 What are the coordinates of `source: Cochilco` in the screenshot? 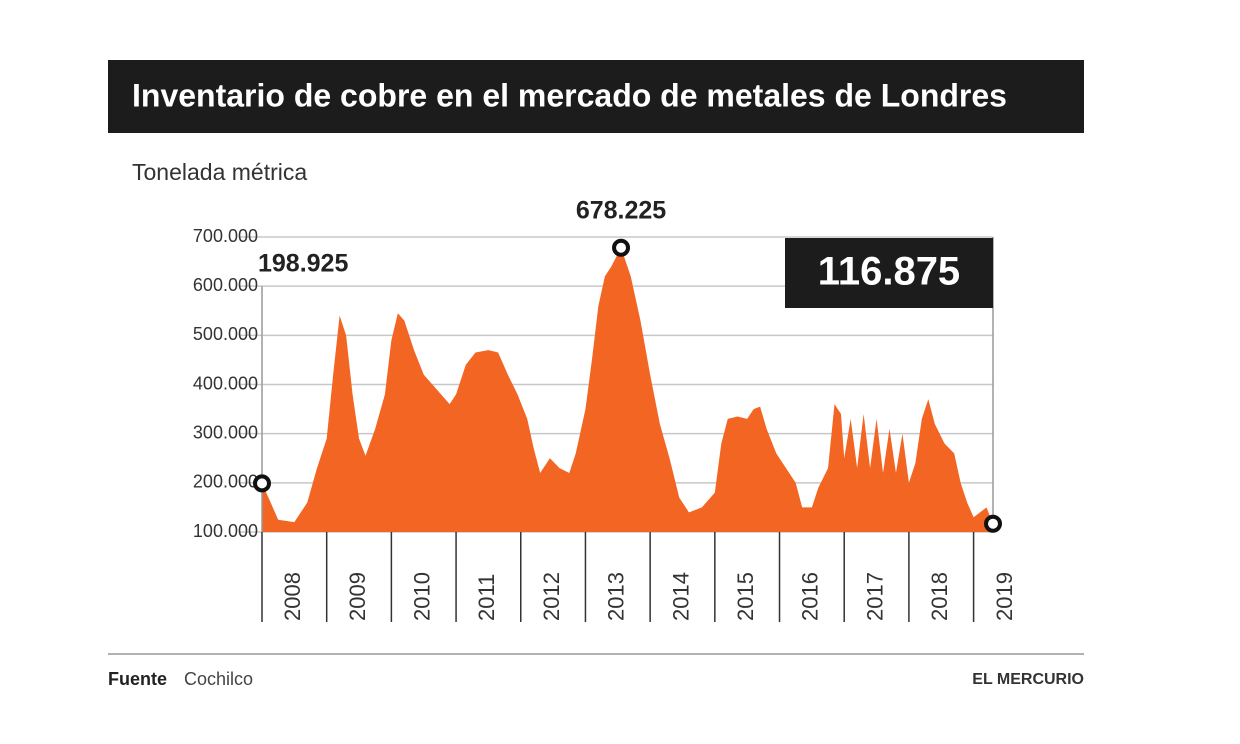 It's located at (218, 679).